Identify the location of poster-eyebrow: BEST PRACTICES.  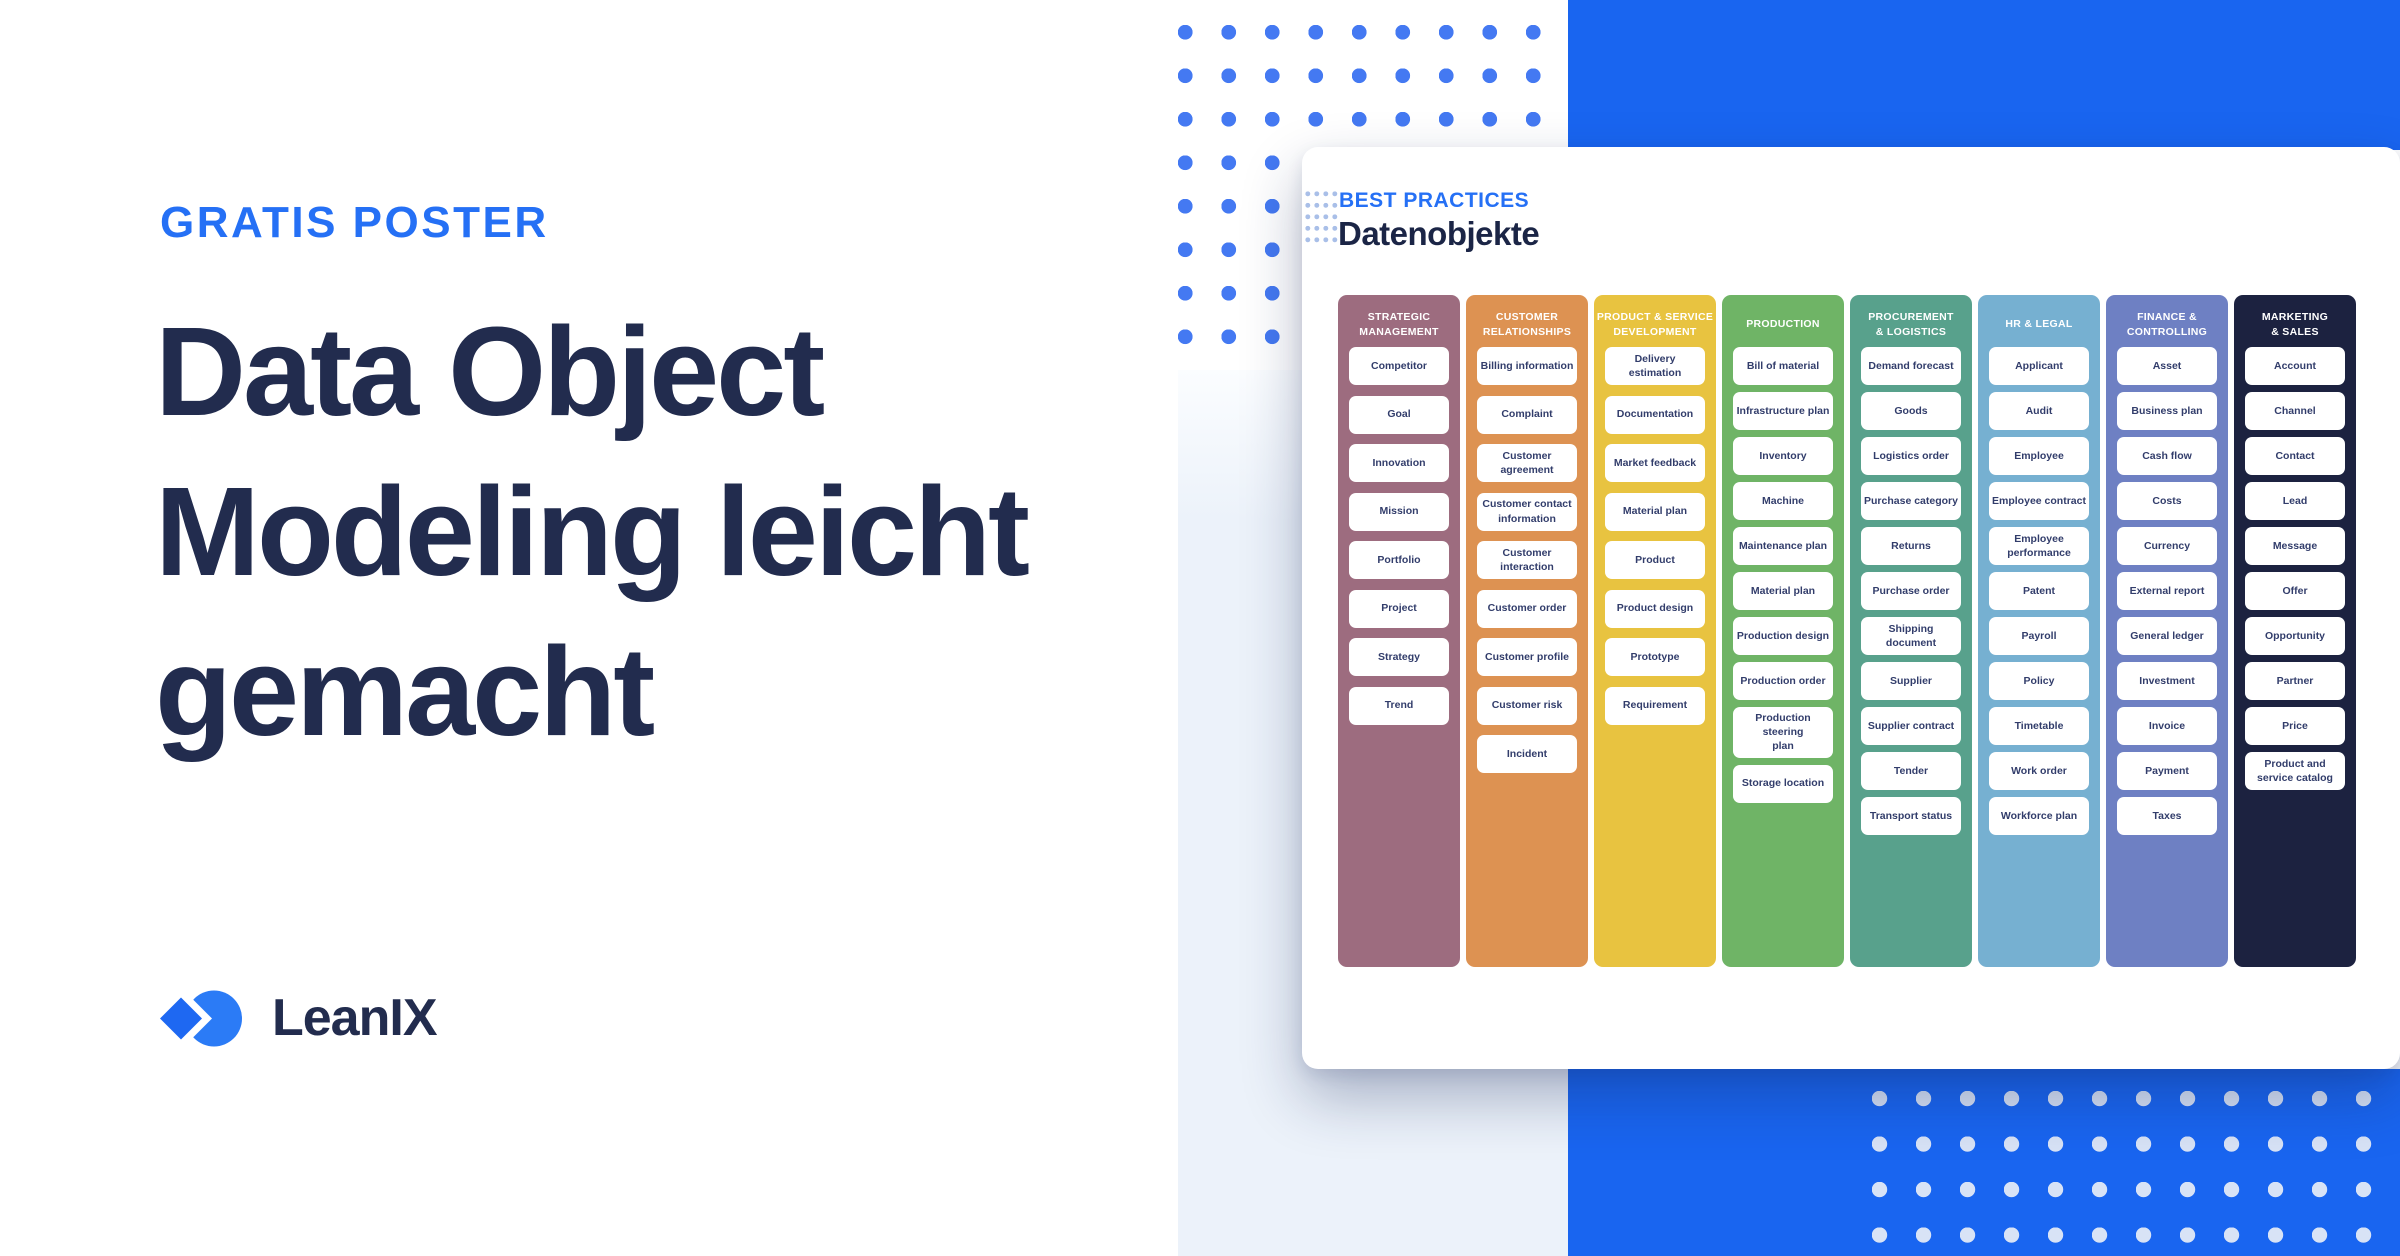
(1434, 200).